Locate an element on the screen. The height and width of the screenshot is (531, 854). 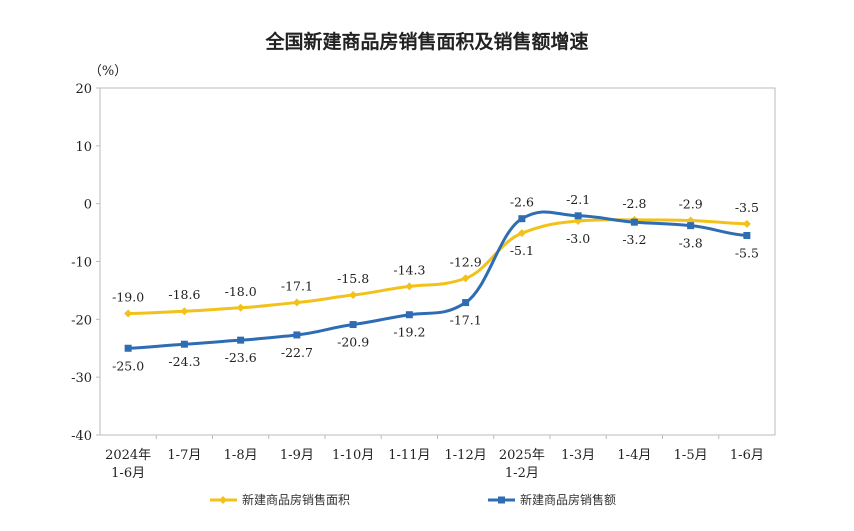
x-tick-label: 1-3月 is located at coordinates (578, 455).